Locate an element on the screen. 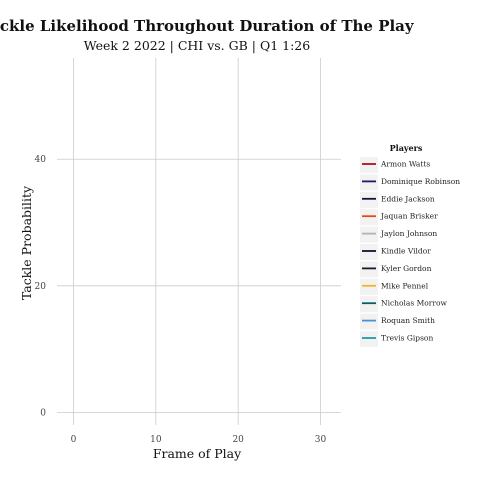 Image resolution: width=480 pixels, height=480 pixels. y-tick-label: 20 is located at coordinates (41, 287).